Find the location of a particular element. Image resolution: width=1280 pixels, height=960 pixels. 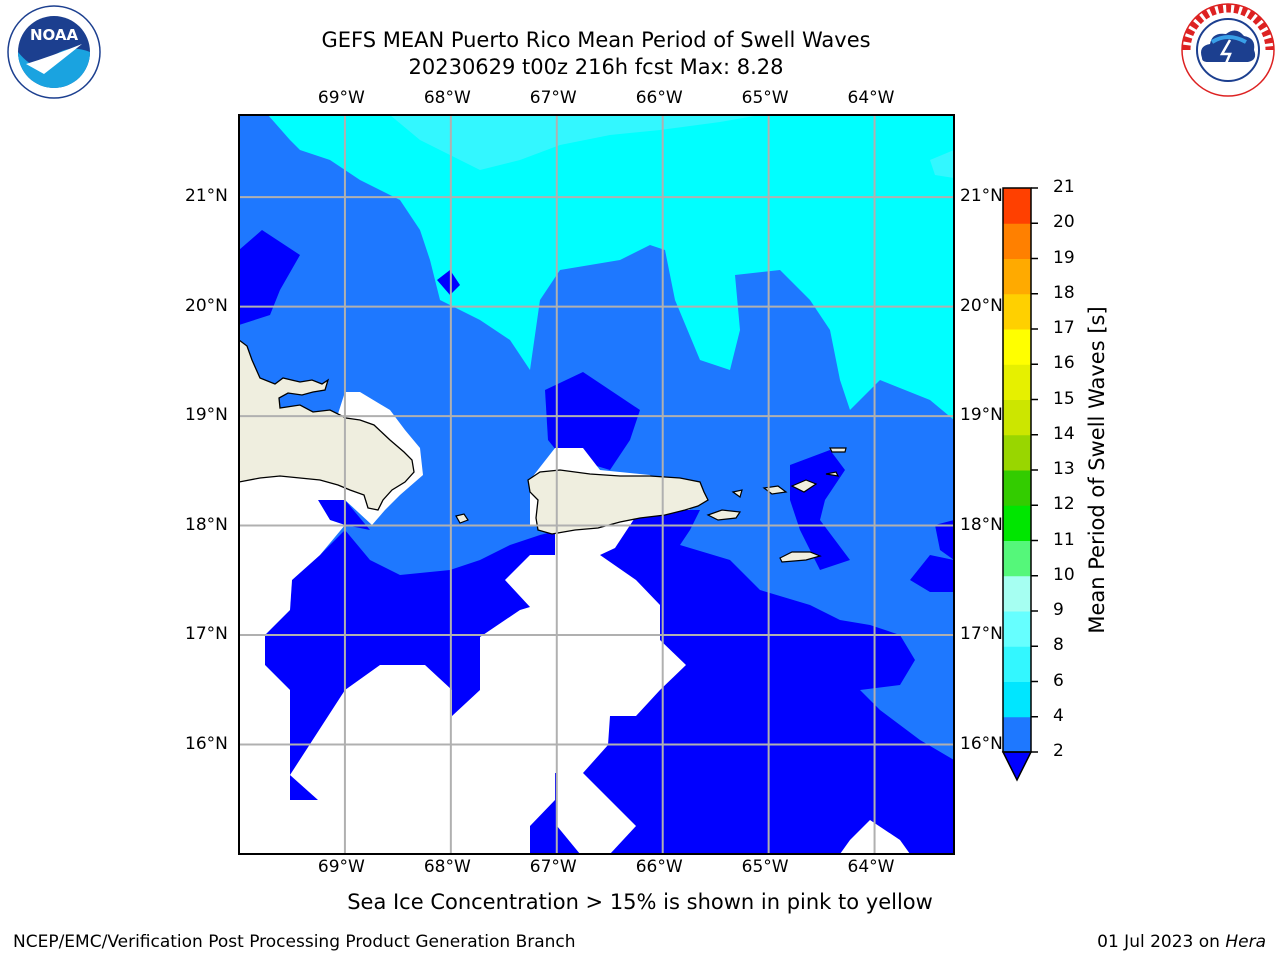

lon-label-top: 65°W is located at coordinates (765, 98).